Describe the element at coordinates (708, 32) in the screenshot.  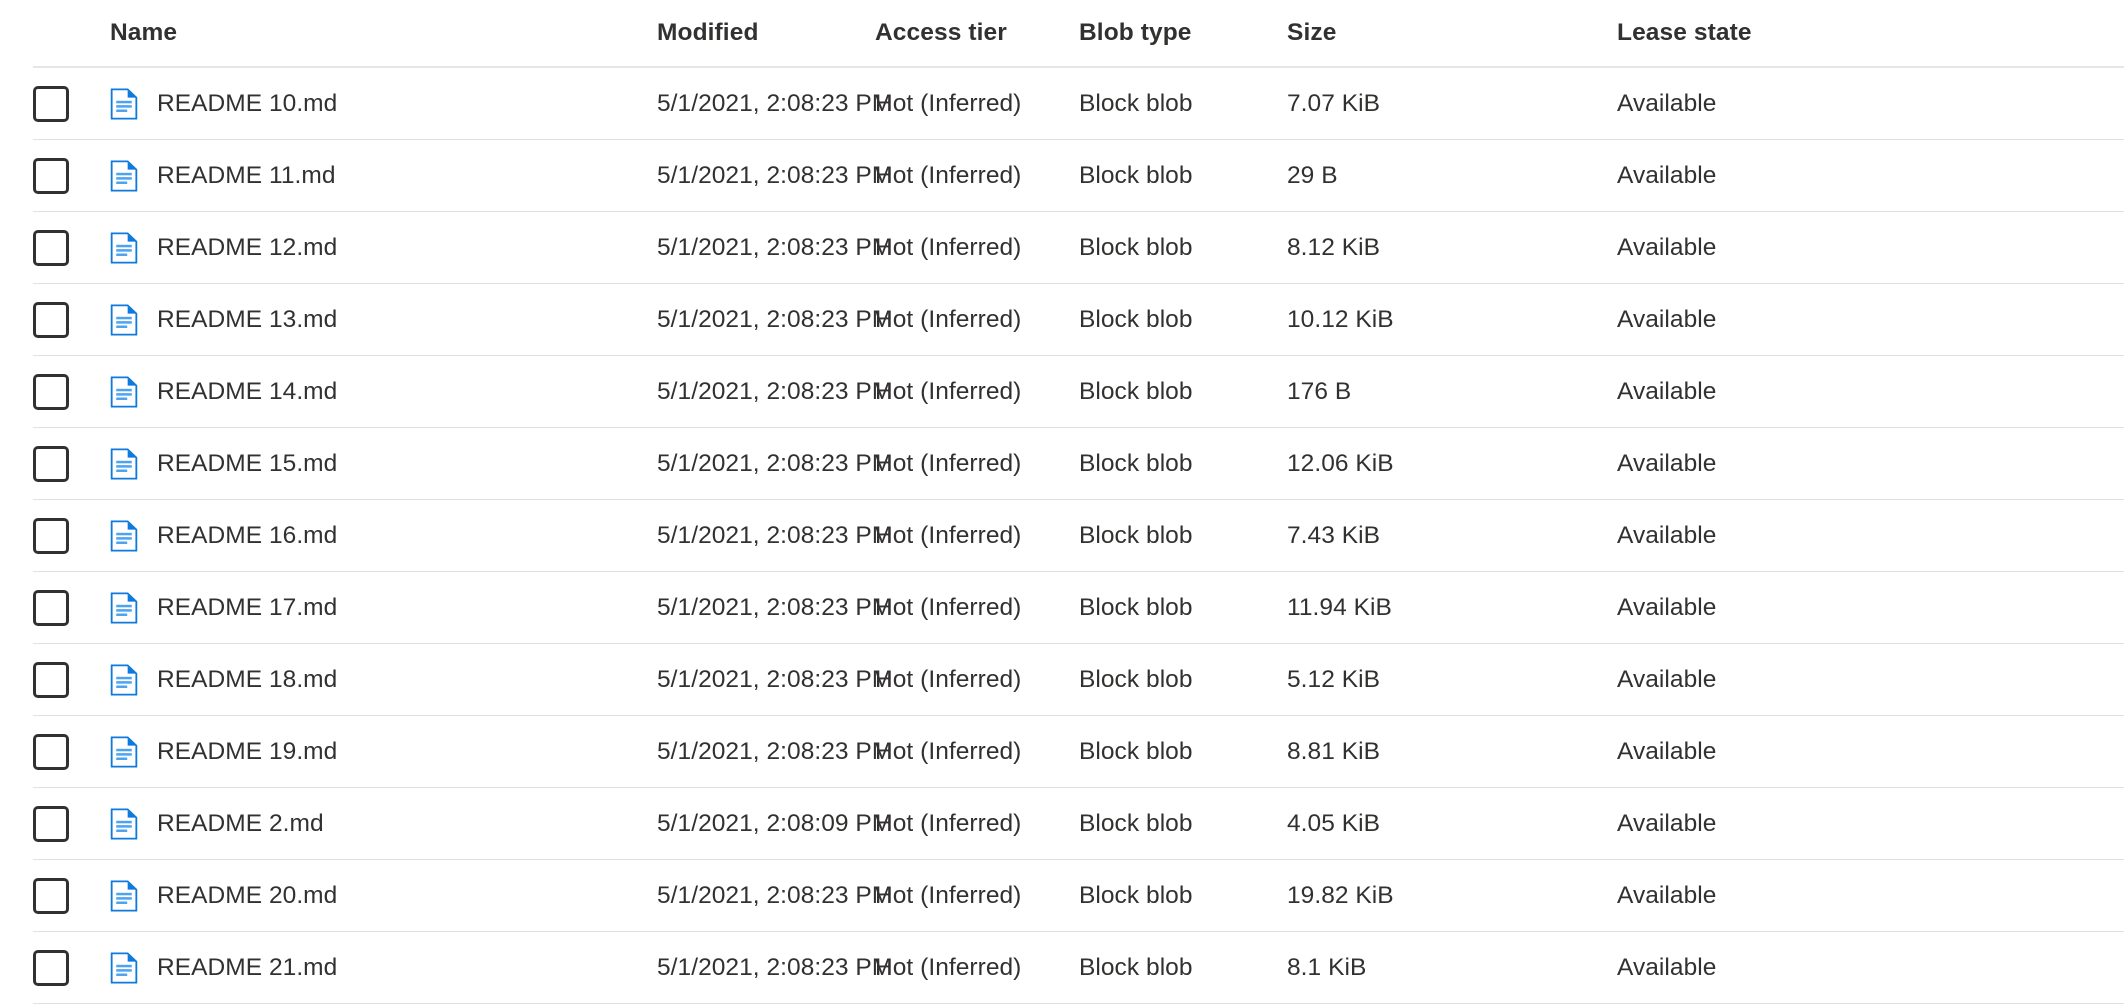
I see `column-header-modified: Modified` at that location.